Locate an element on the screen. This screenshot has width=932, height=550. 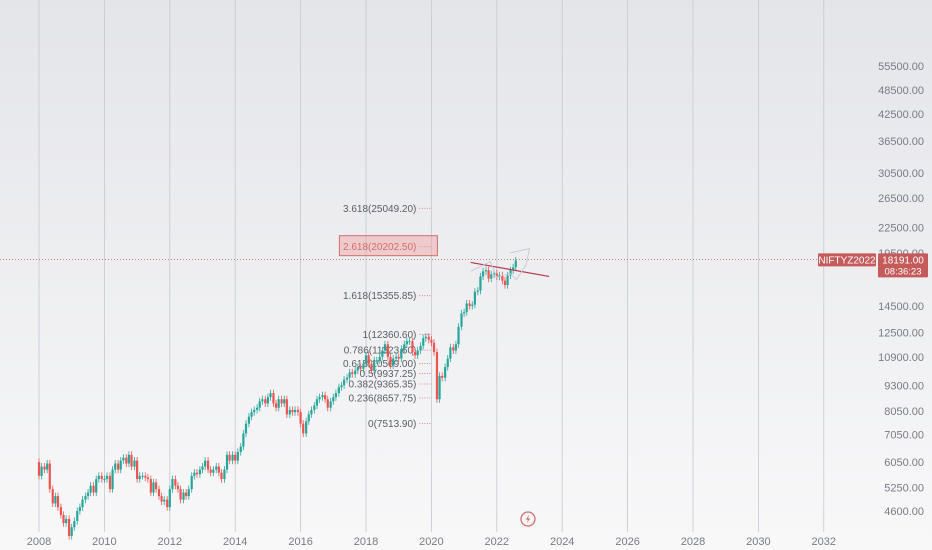
x-tick-label: 2032 is located at coordinates (824, 542).